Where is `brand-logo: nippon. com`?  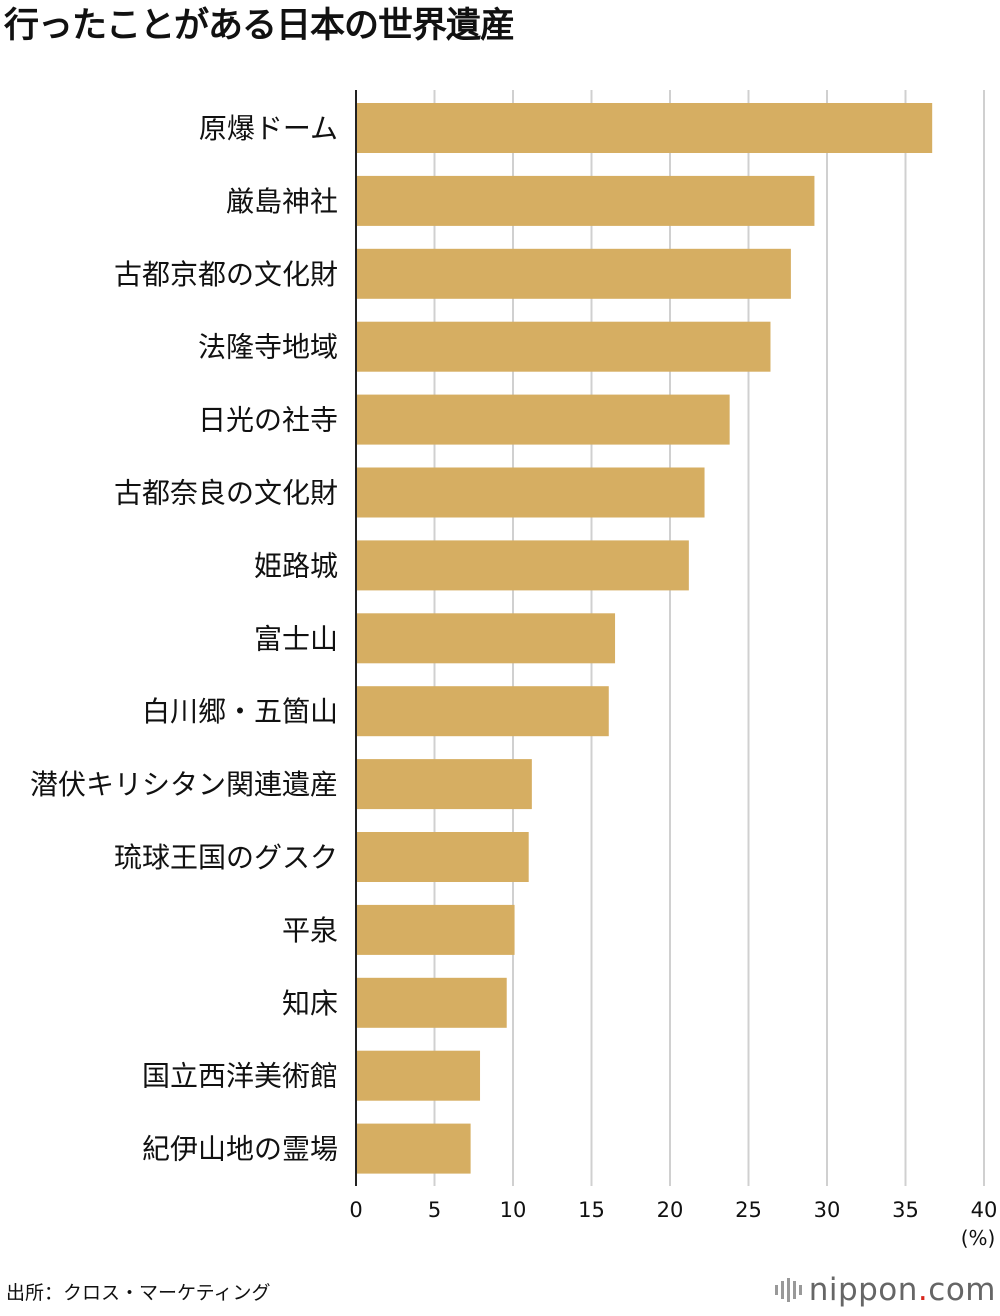
brand-logo: nippon. com is located at coordinates (884, 1290).